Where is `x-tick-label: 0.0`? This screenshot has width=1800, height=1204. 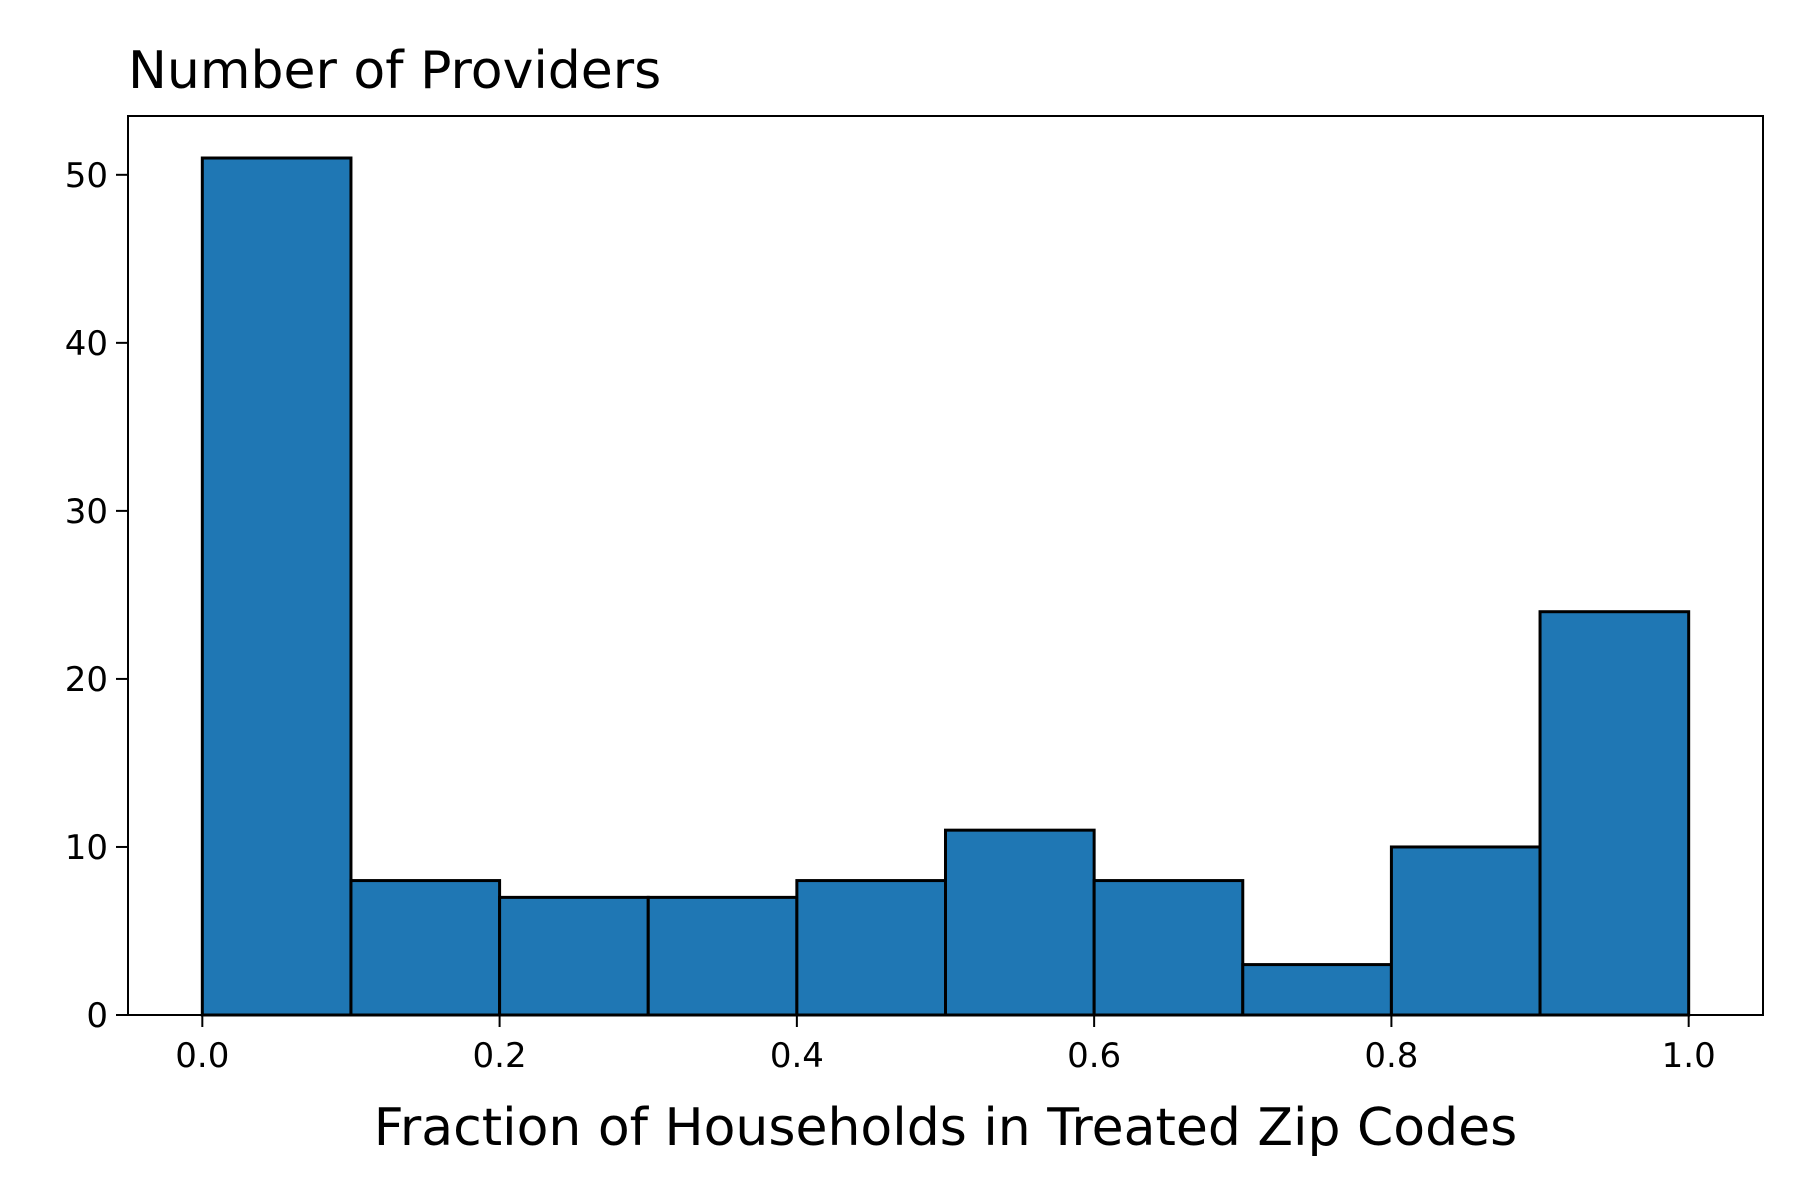
x-tick-label: 0.0 is located at coordinates (202, 1056).